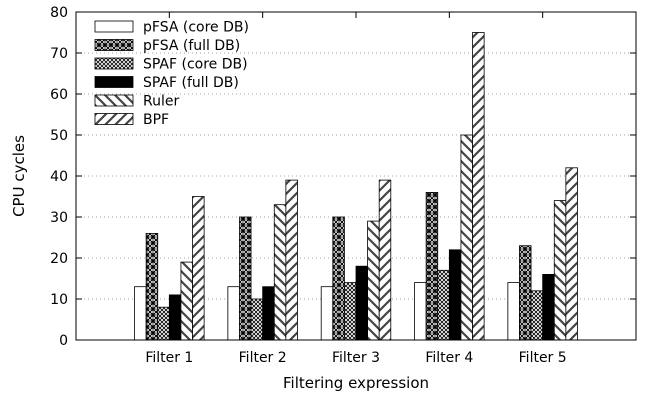 Image resolution: width=649 pixels, height=399 pixels. I want to click on x-axis-label: Filtering expression, so click(356, 383).